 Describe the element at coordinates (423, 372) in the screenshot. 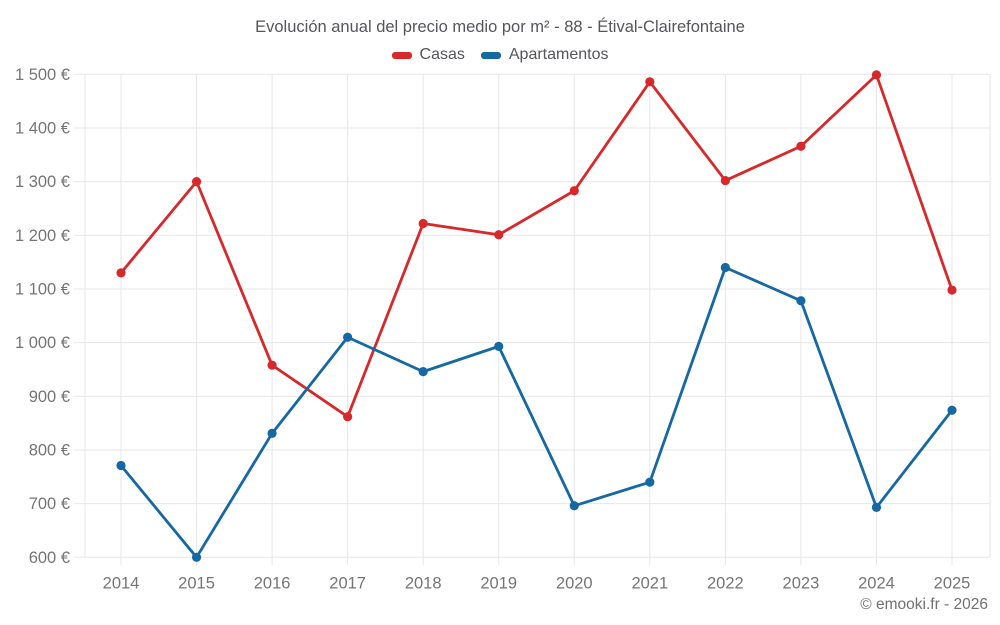

I see `data-point-apartamentos-2018` at that location.